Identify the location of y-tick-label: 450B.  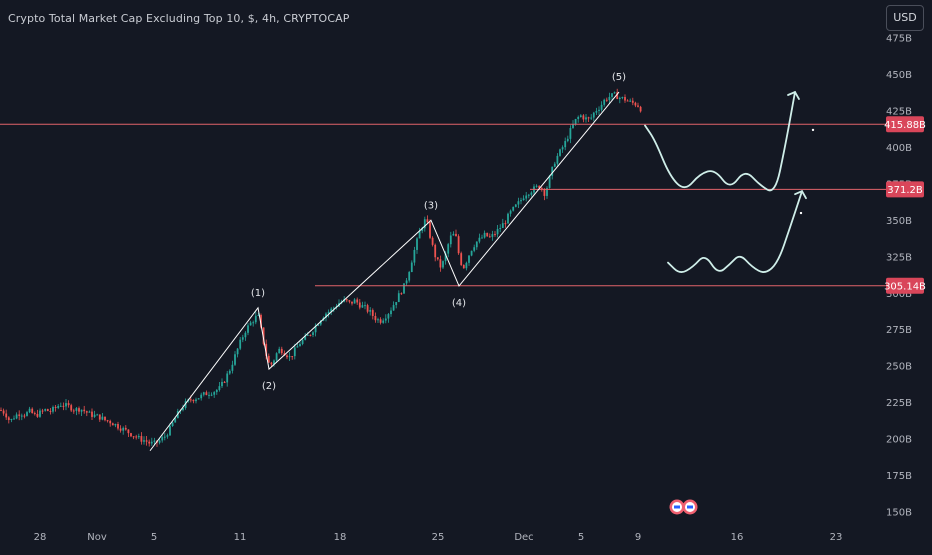
(899, 75).